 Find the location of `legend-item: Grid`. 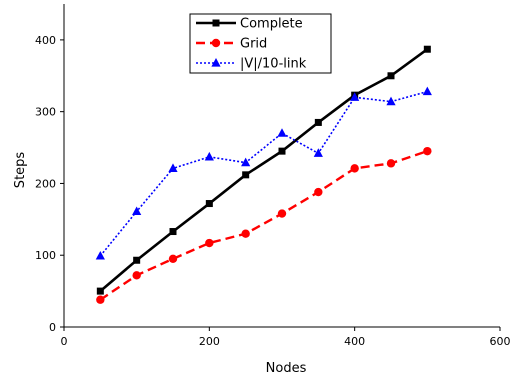

legend-item: Grid is located at coordinates (231, 44).